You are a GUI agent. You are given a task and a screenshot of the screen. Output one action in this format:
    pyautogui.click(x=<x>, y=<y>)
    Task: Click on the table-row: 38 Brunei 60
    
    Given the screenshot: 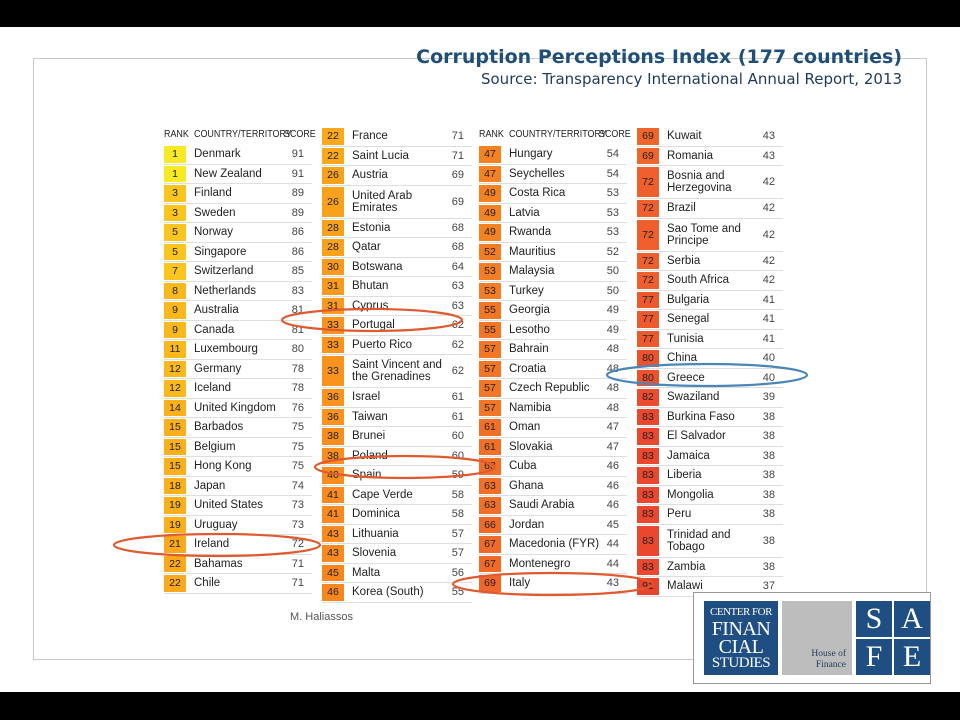 What is the action you would take?
    pyautogui.click(x=397, y=437)
    